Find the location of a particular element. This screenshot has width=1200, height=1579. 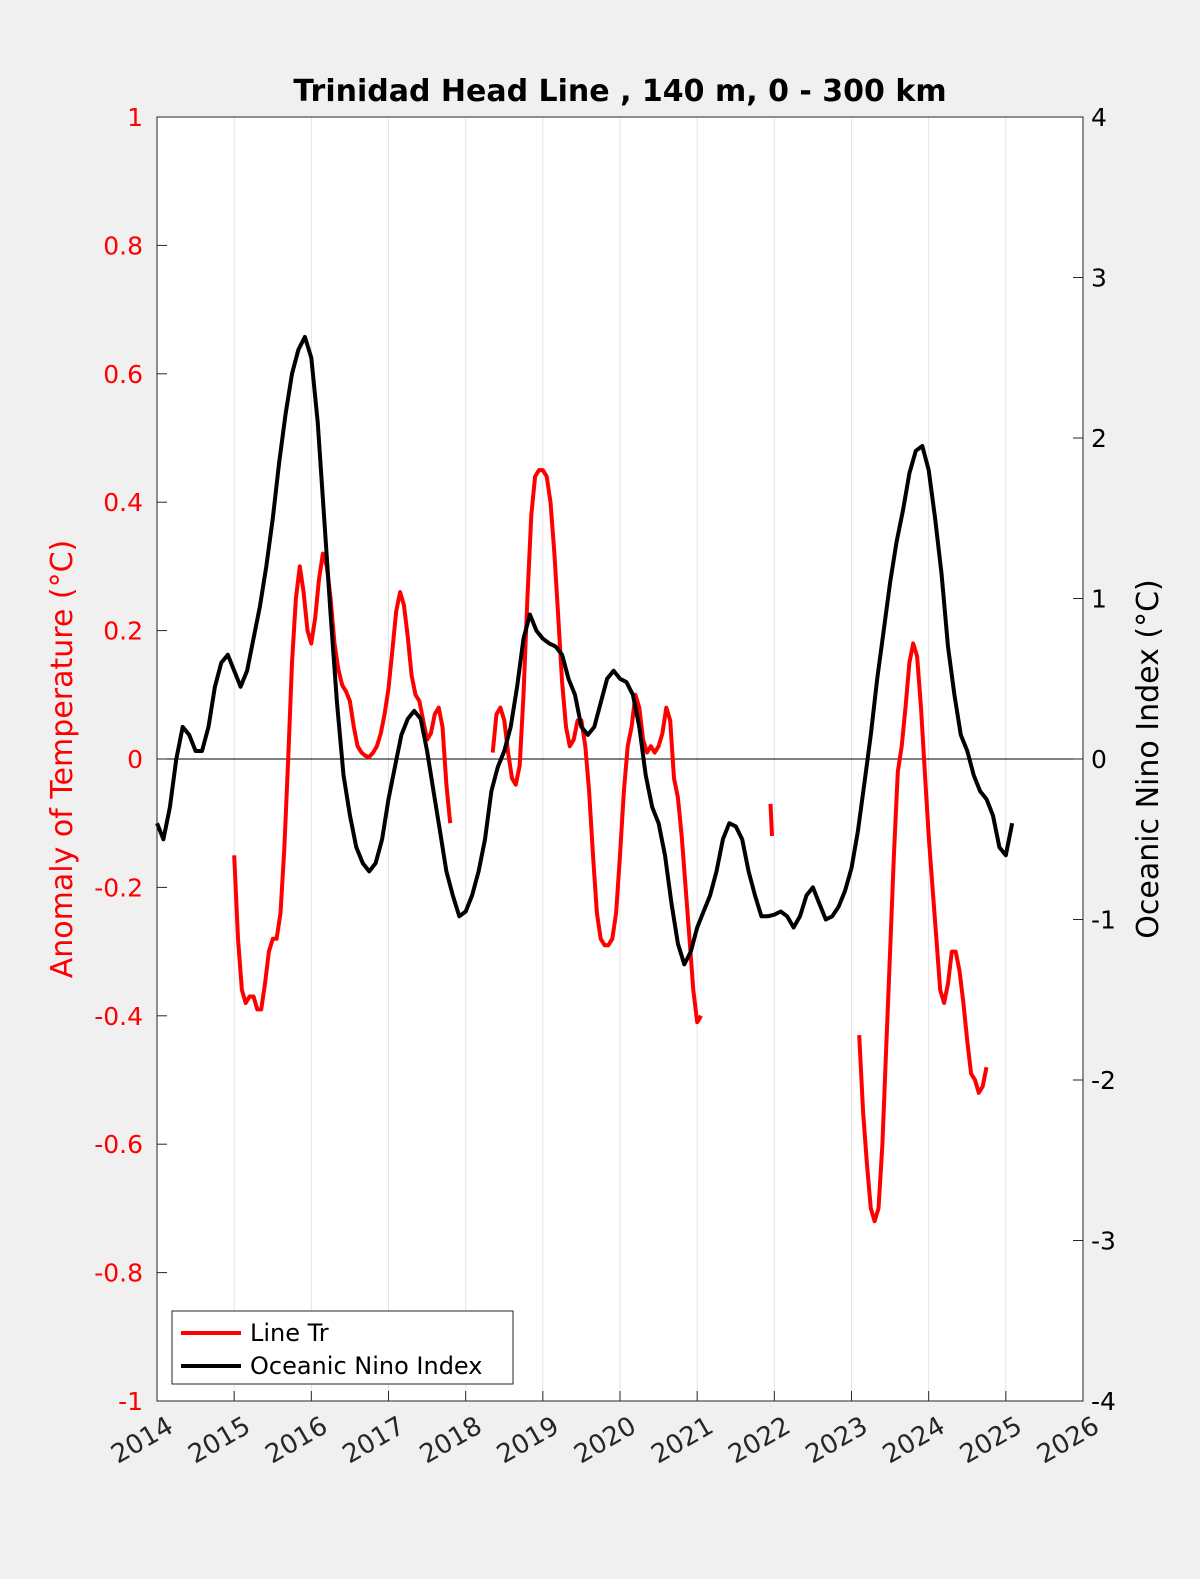

x-tick-label: 2021 is located at coordinates (682, 1440).